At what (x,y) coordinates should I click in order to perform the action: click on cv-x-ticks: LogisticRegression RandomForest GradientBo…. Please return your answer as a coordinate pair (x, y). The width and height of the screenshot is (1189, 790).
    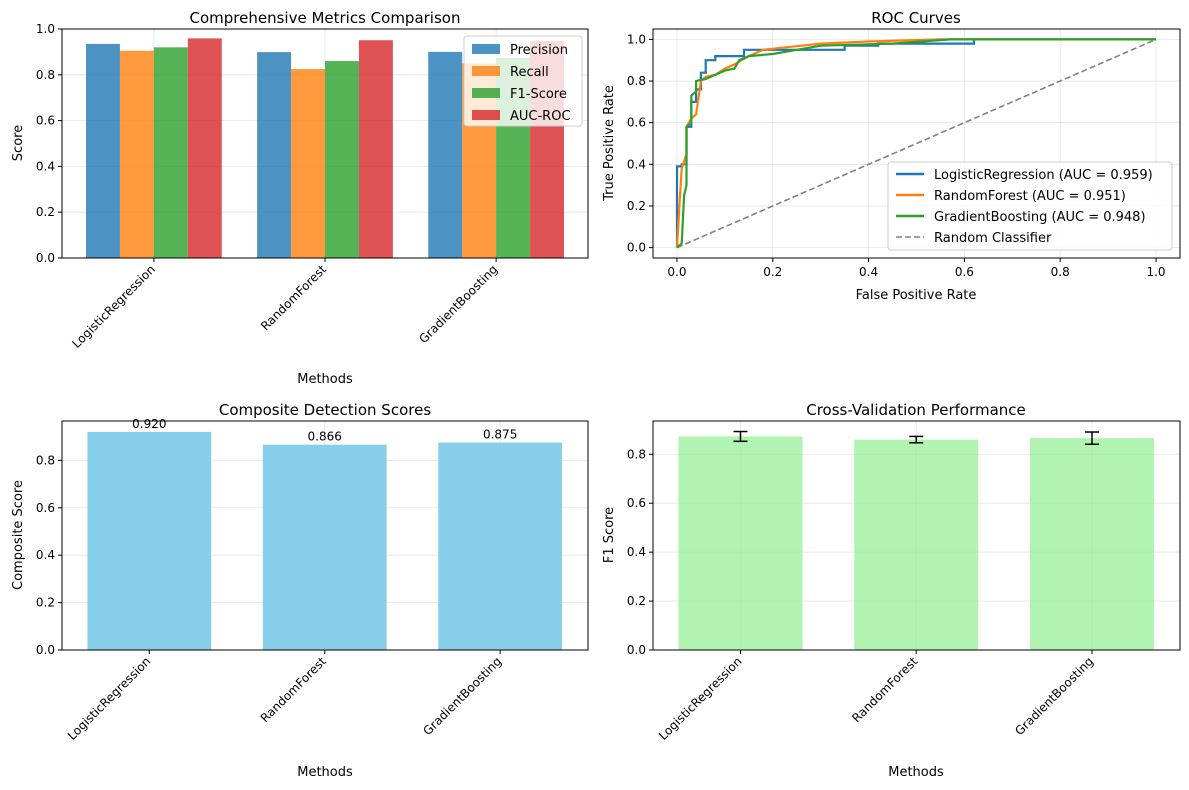
    Looking at the image, I should click on (876, 696).